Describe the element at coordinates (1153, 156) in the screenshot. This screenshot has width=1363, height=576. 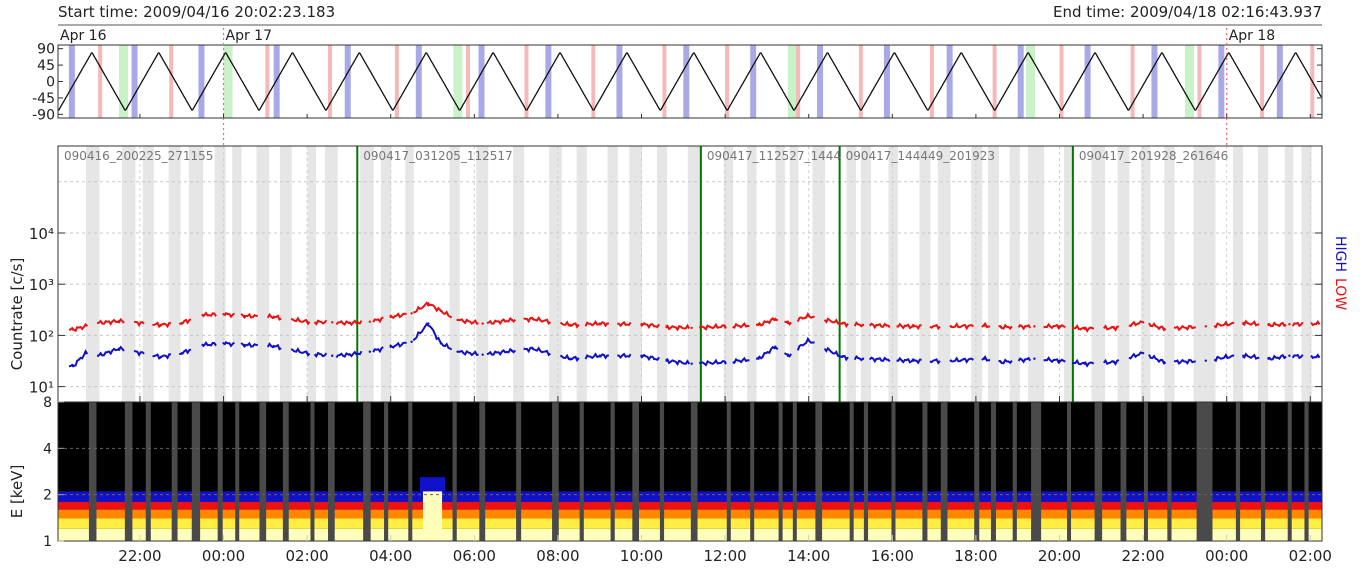
I see `file-label: 090417_201928_261646` at that location.